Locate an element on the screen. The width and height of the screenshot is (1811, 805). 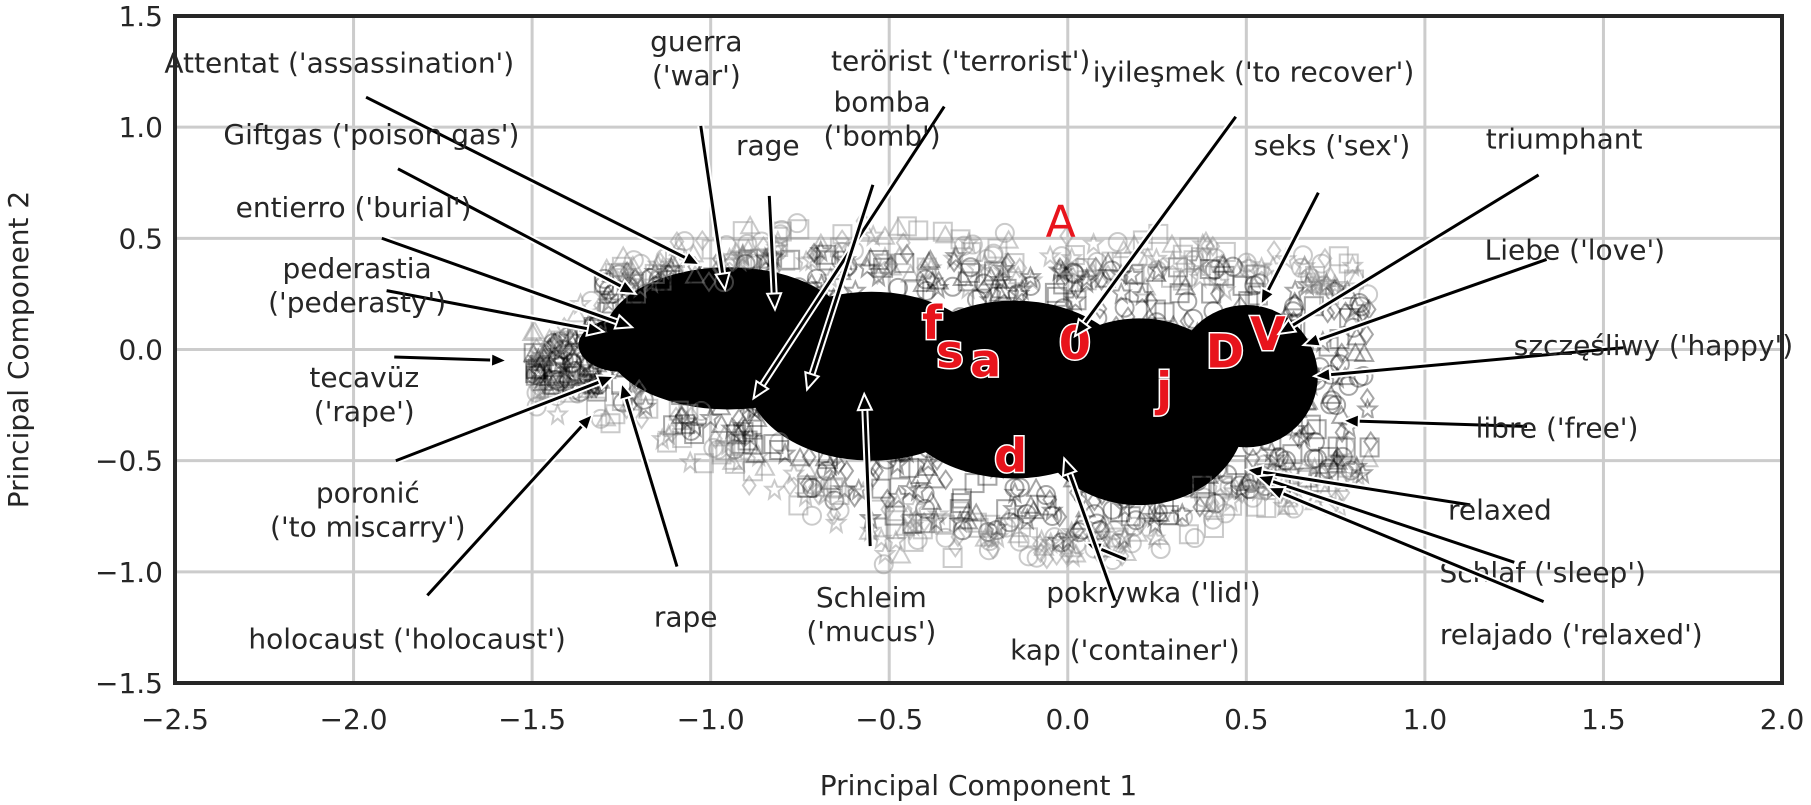
annotation-line: ('bomb') is located at coordinates (881, 135).